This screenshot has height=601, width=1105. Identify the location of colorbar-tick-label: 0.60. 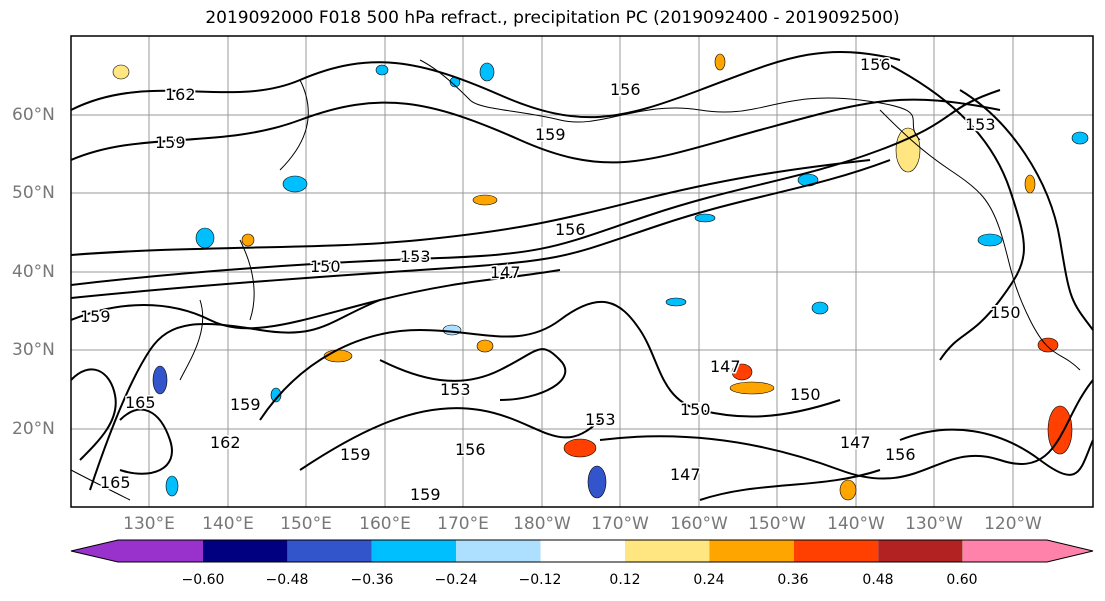
(962, 580).